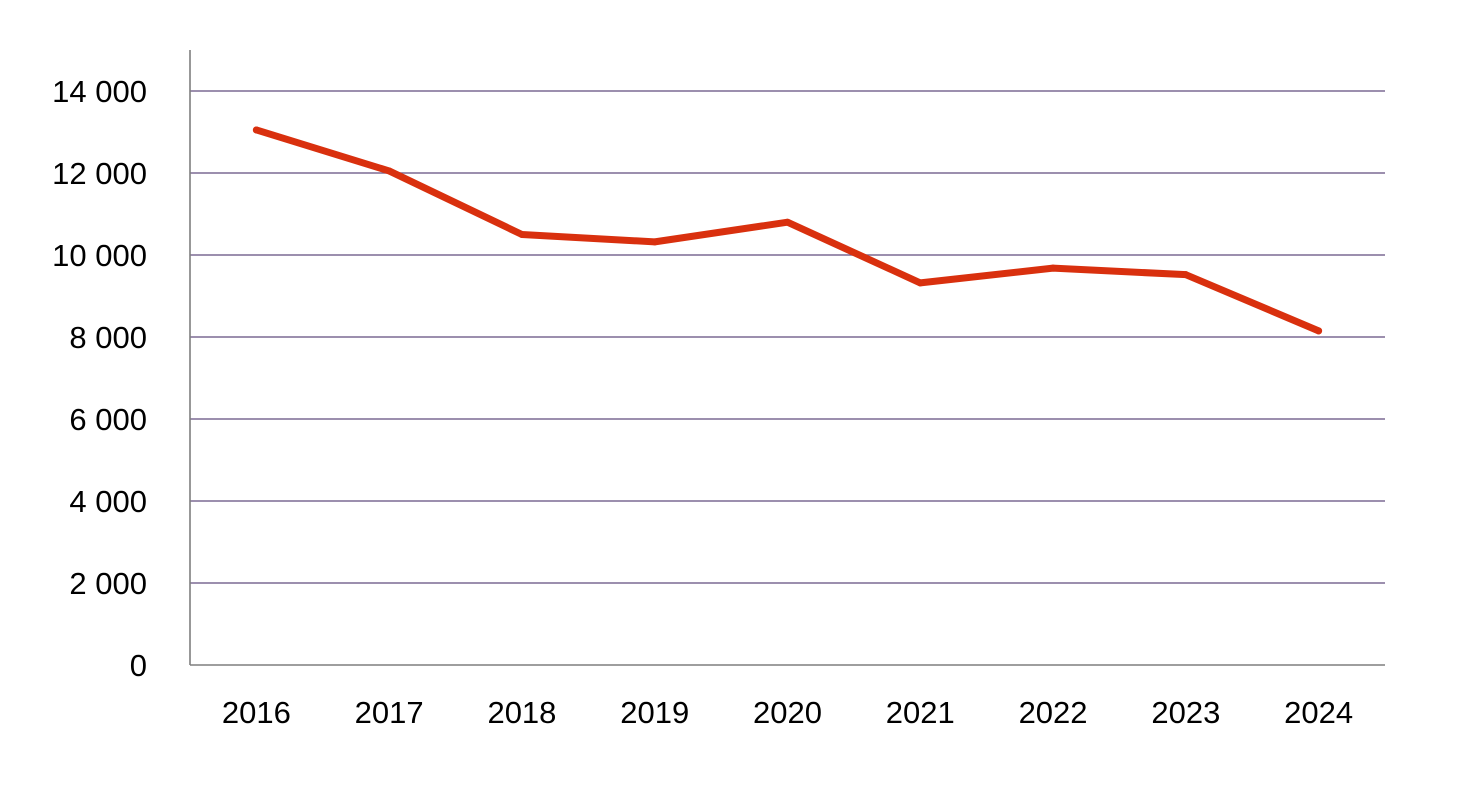 This screenshot has height=807, width=1458. What do you see at coordinates (1185, 712) in the screenshot?
I see `x-tick-label: 2023` at bounding box center [1185, 712].